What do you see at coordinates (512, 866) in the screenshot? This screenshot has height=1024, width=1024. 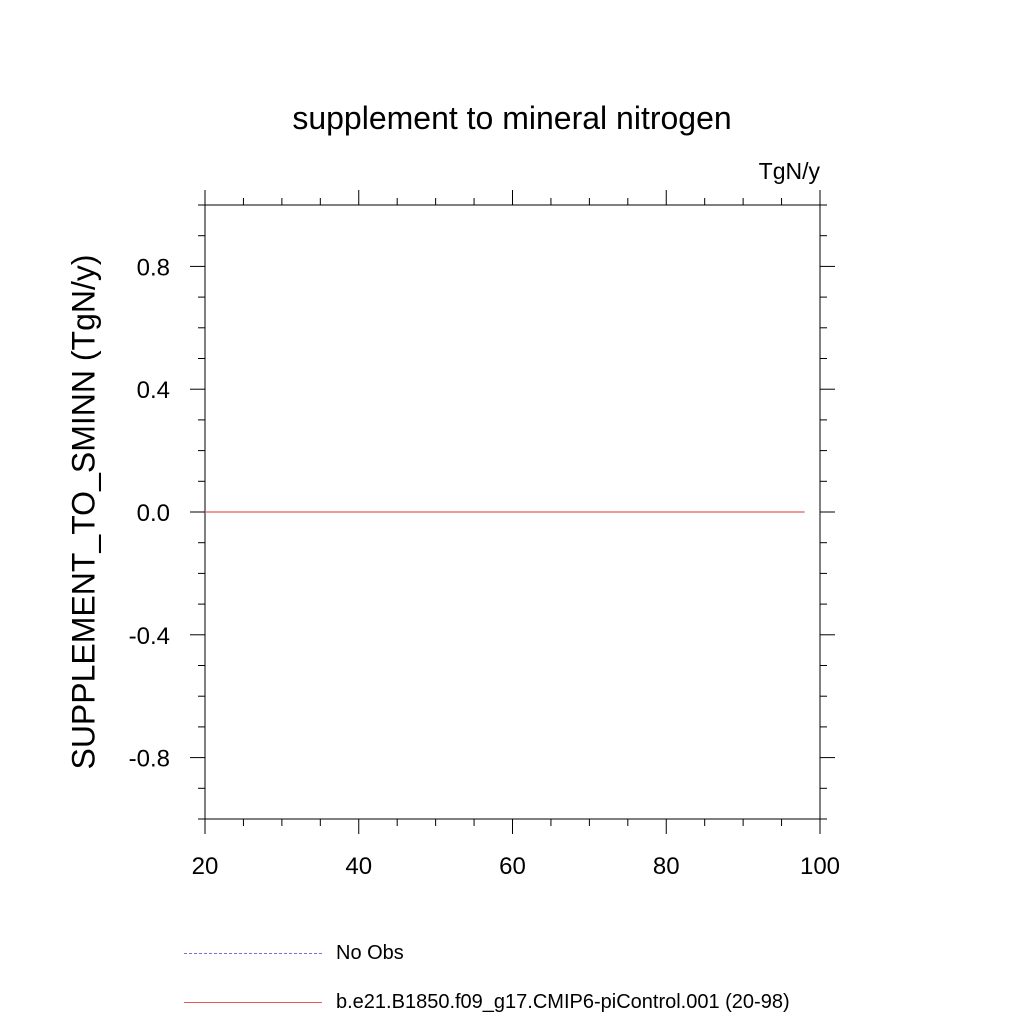 I see `x-tick-label: 60` at bounding box center [512, 866].